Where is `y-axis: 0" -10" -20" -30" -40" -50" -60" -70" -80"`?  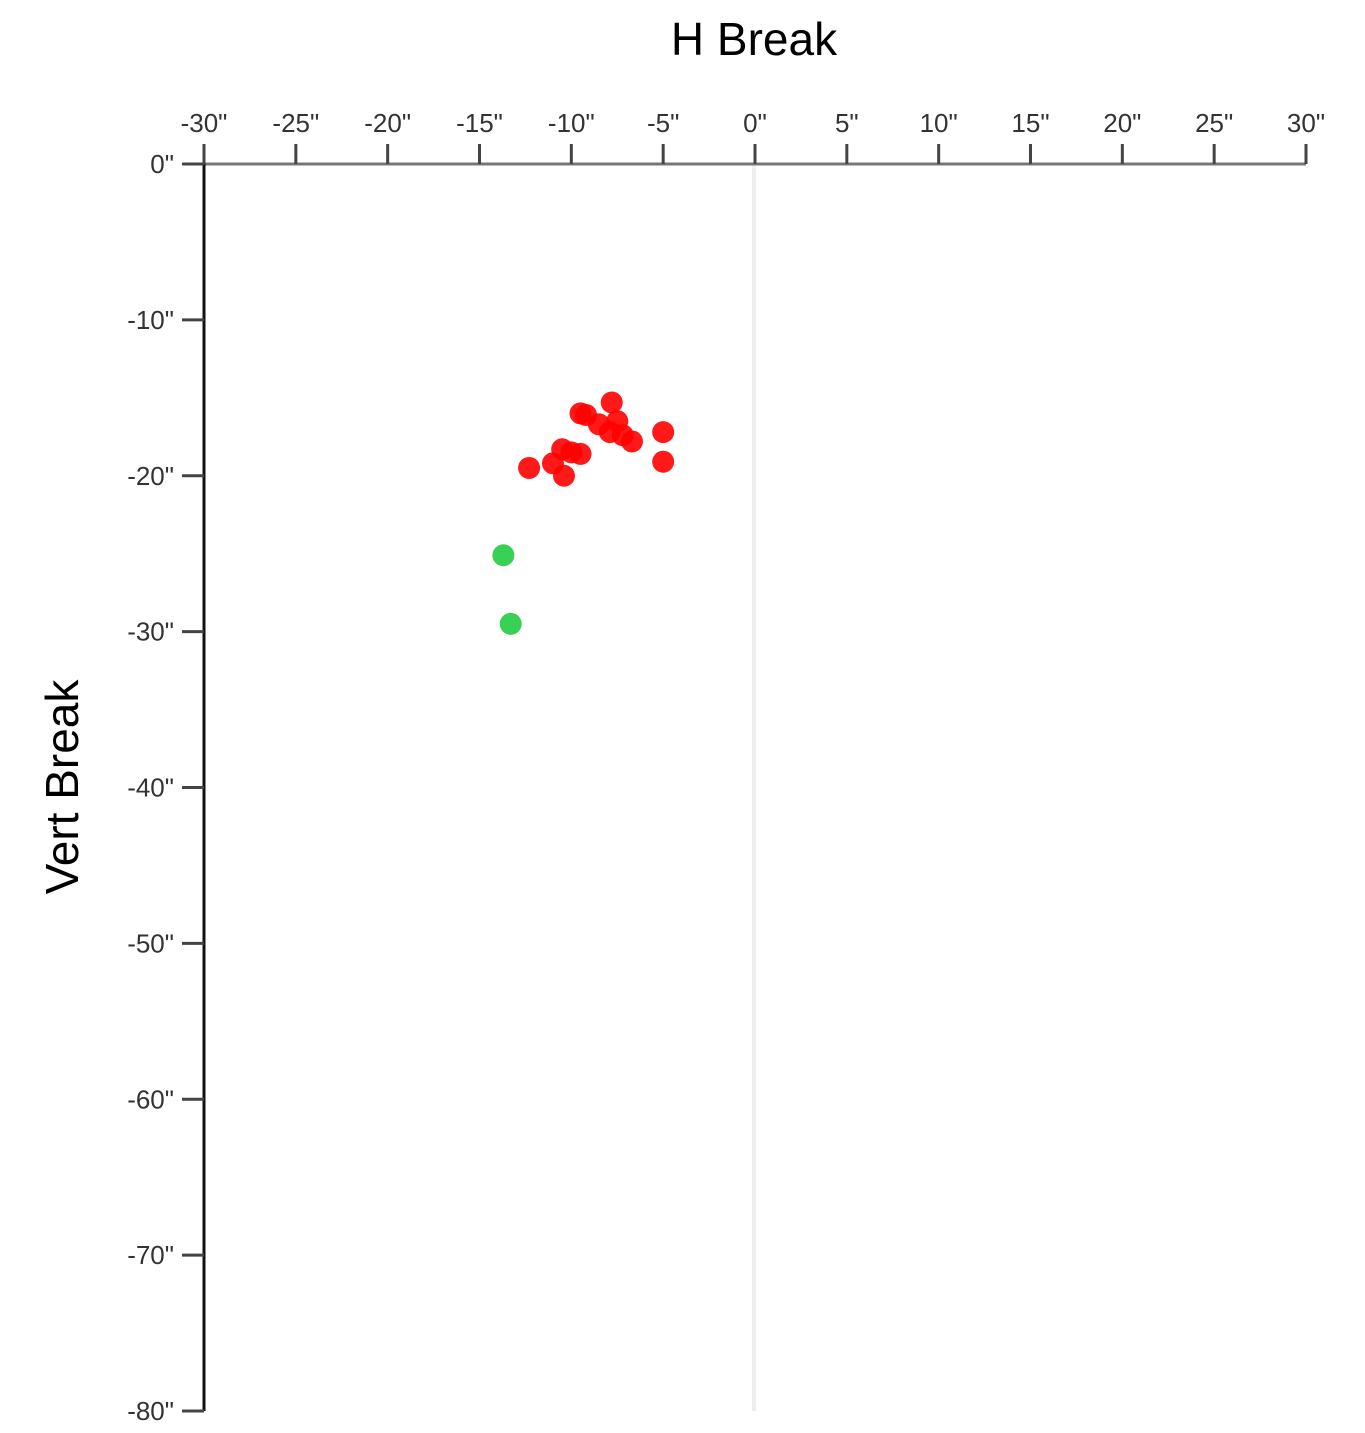
y-axis: 0" -10" -20" -30" -40" -50" -60" -70" -80" is located at coordinates (166, 787).